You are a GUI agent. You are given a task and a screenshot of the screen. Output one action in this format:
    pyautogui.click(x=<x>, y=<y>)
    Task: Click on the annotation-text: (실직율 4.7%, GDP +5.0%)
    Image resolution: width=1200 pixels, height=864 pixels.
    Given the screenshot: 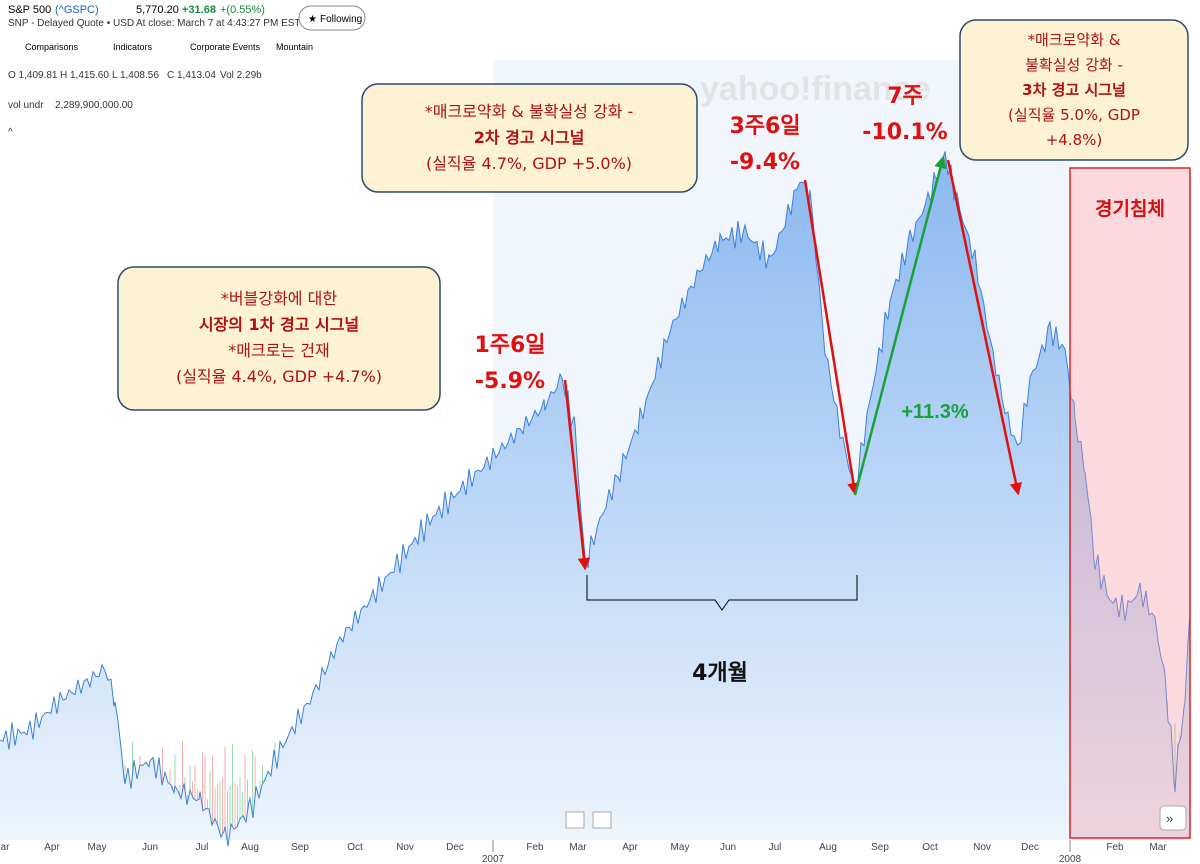 What is the action you would take?
    pyautogui.click(x=529, y=163)
    